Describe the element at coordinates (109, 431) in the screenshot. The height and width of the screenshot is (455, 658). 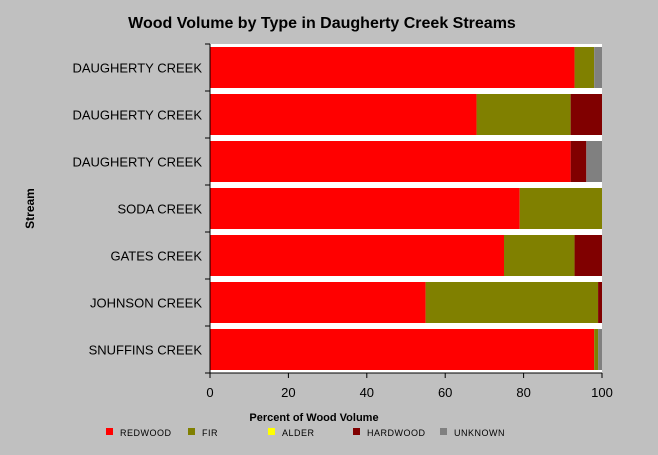
I see `legend-swatch-redwood` at that location.